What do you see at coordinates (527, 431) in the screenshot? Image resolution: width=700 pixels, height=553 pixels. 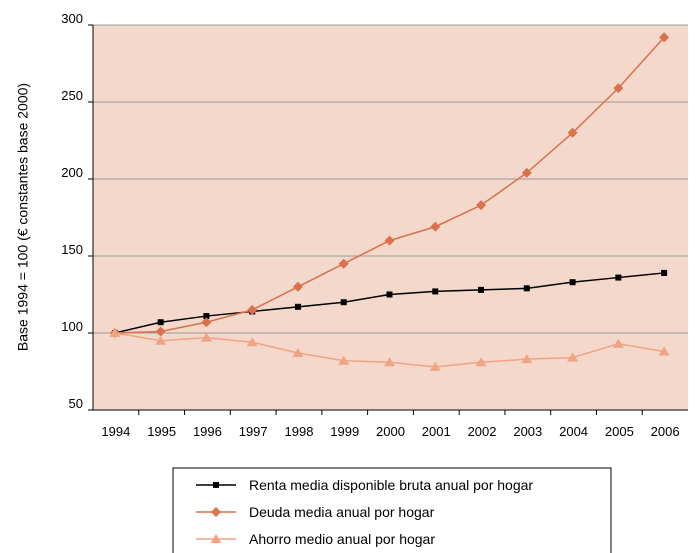 I see `x-tick-label: 2003` at bounding box center [527, 431].